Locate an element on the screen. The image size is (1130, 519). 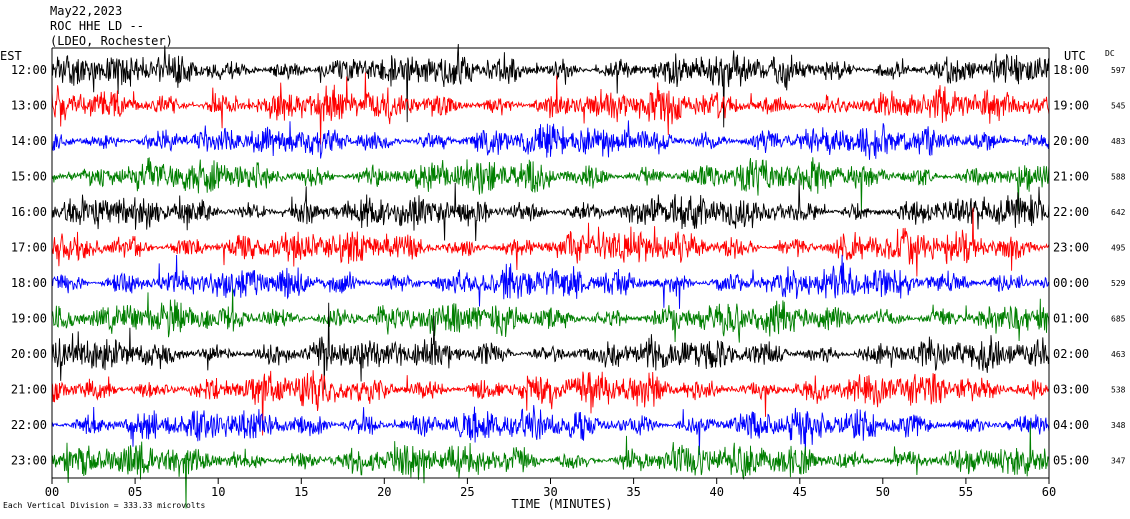
dc-offset-label: 588 is located at coordinates (1118, 177).